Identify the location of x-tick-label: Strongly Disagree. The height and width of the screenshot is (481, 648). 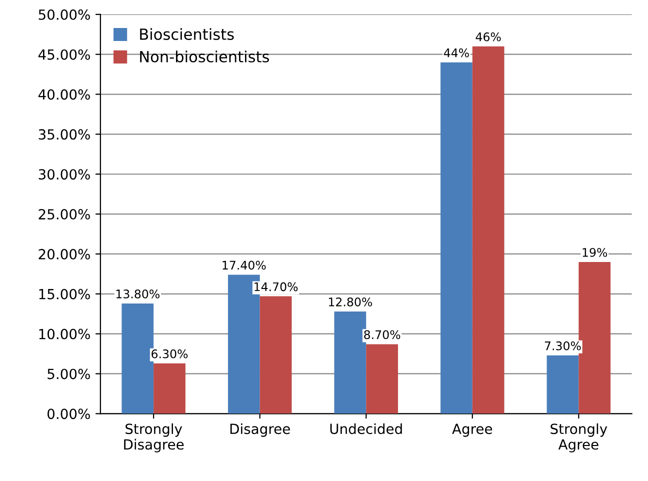
(154, 437).